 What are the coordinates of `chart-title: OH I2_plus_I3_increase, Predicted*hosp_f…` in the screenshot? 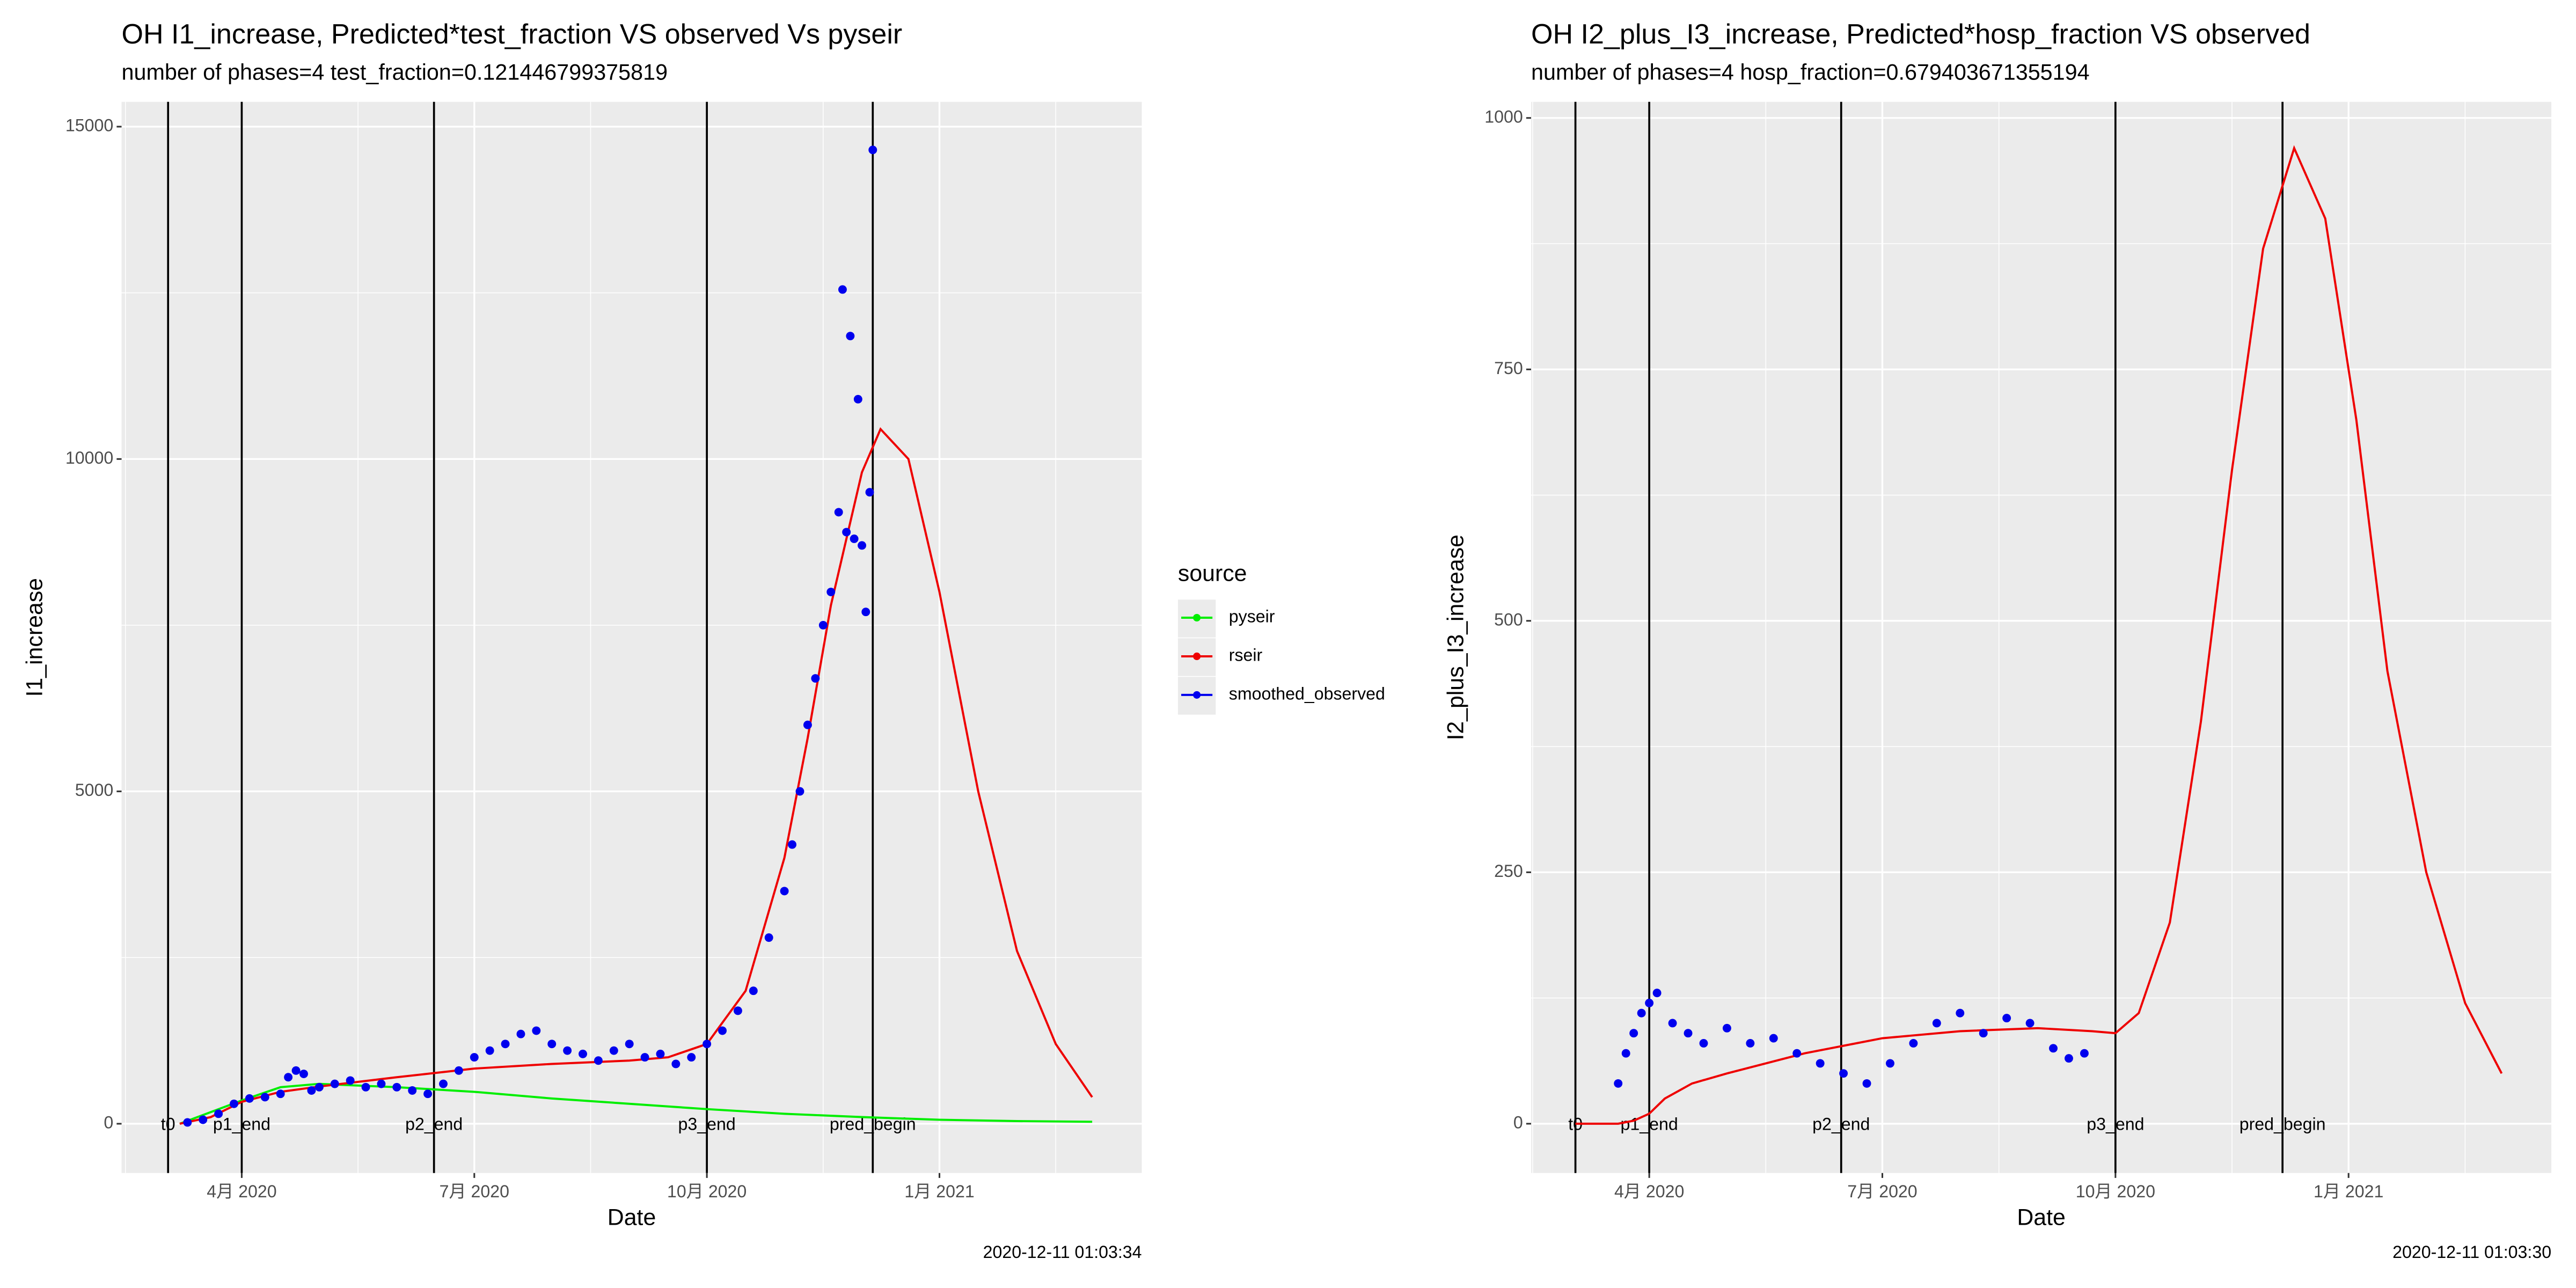 It's located at (1920, 34).